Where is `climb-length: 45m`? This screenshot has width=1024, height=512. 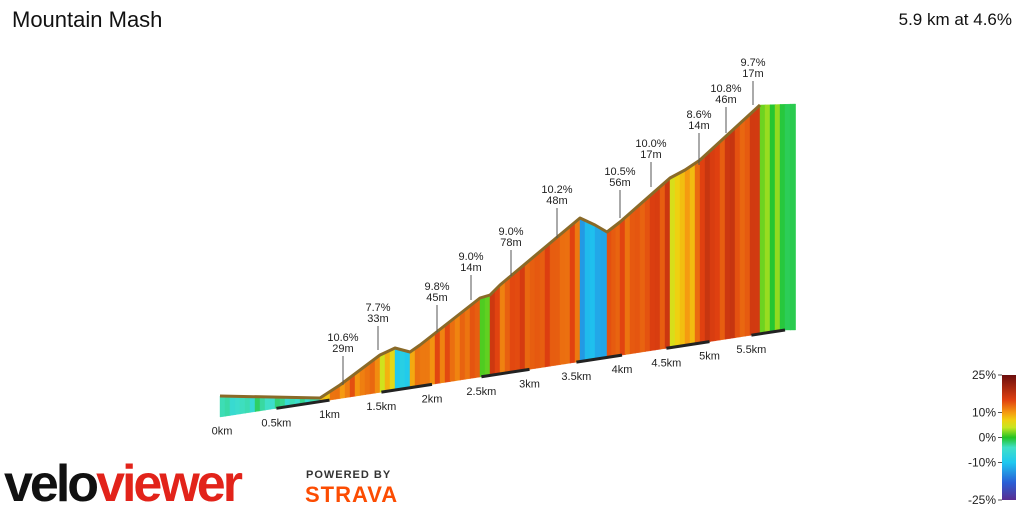
climb-length: 45m is located at coordinates (436, 298).